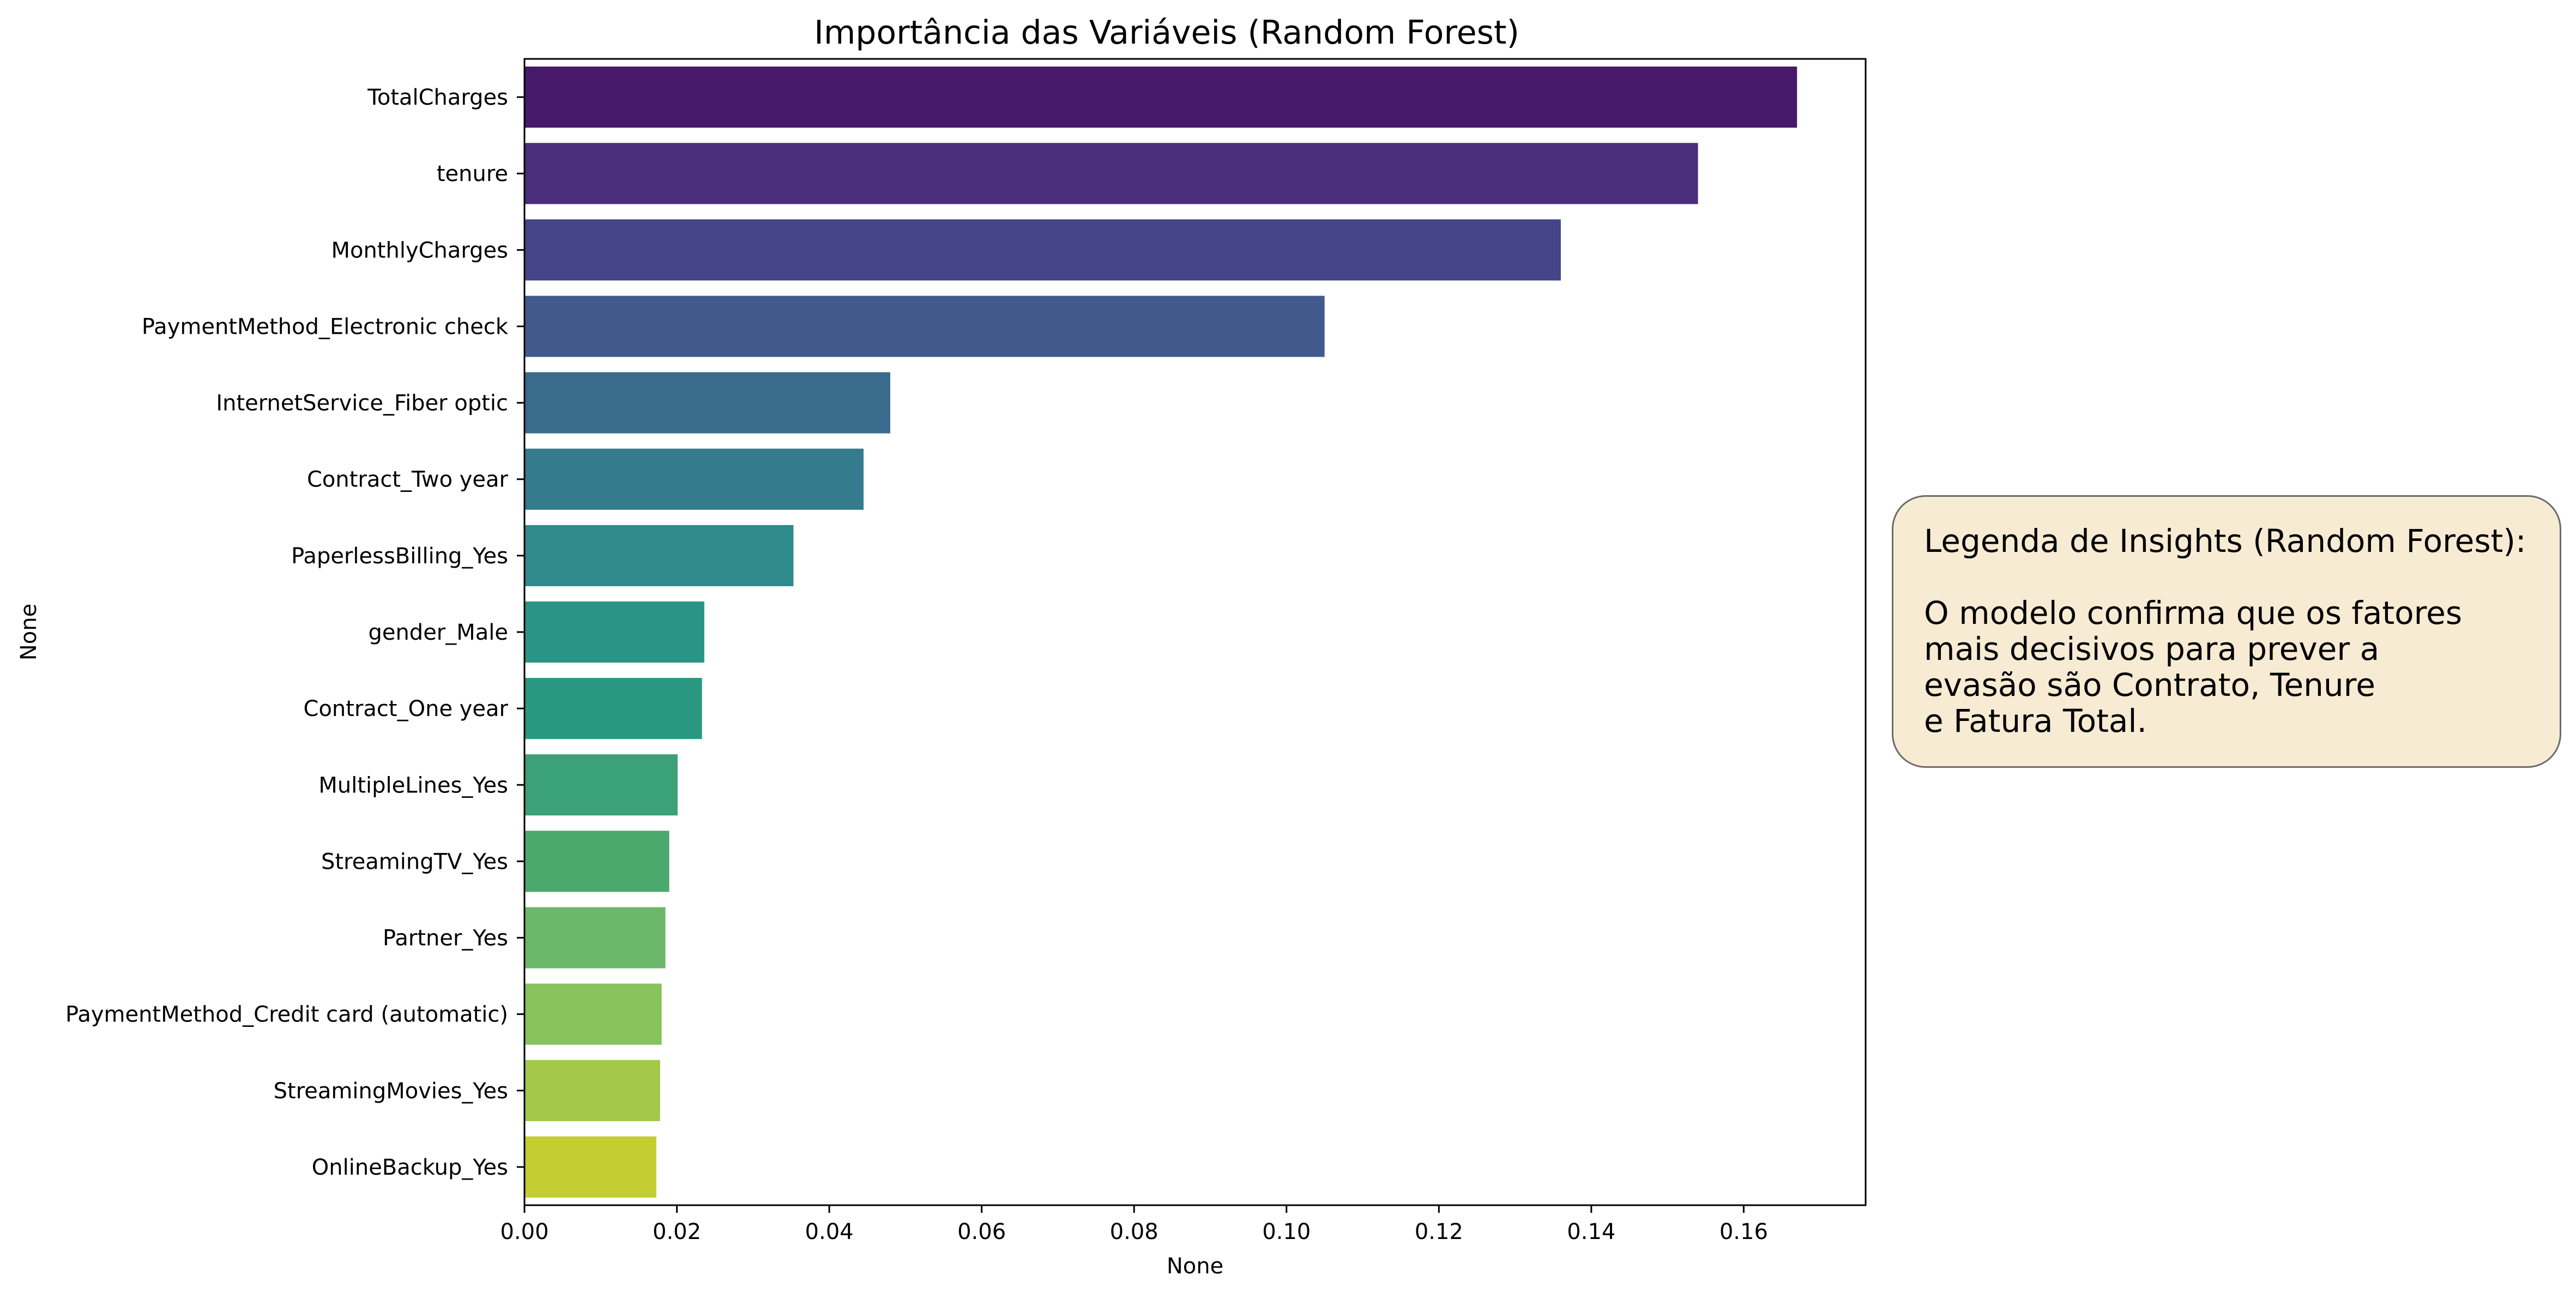 Image resolution: width=2576 pixels, height=1293 pixels. Describe the element at coordinates (438, 97) in the screenshot. I see `y-tick-label: TotalCharges` at that location.